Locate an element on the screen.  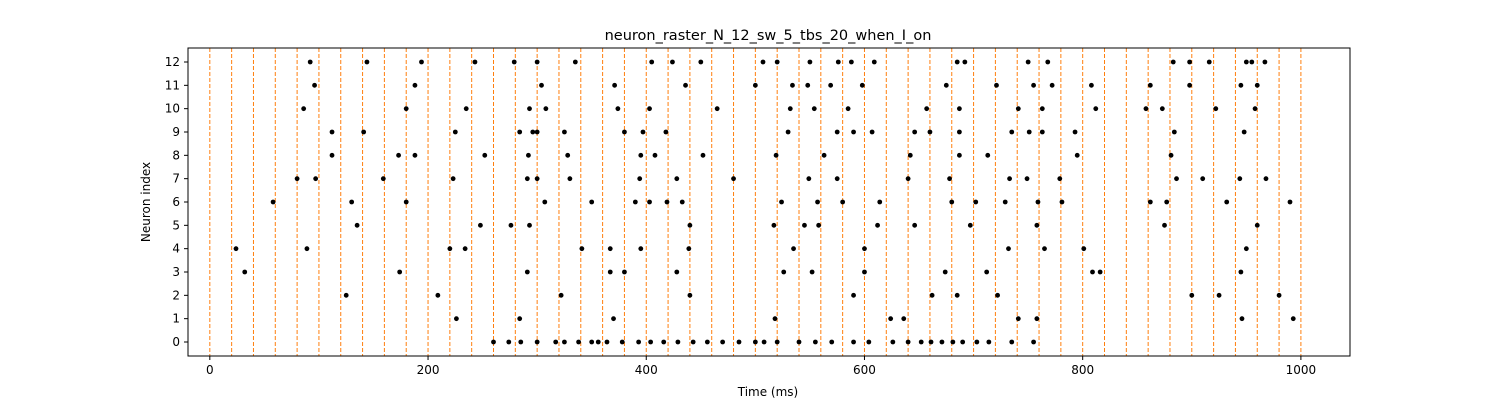
x-tick-label-600: 600 is located at coordinates (864, 370).